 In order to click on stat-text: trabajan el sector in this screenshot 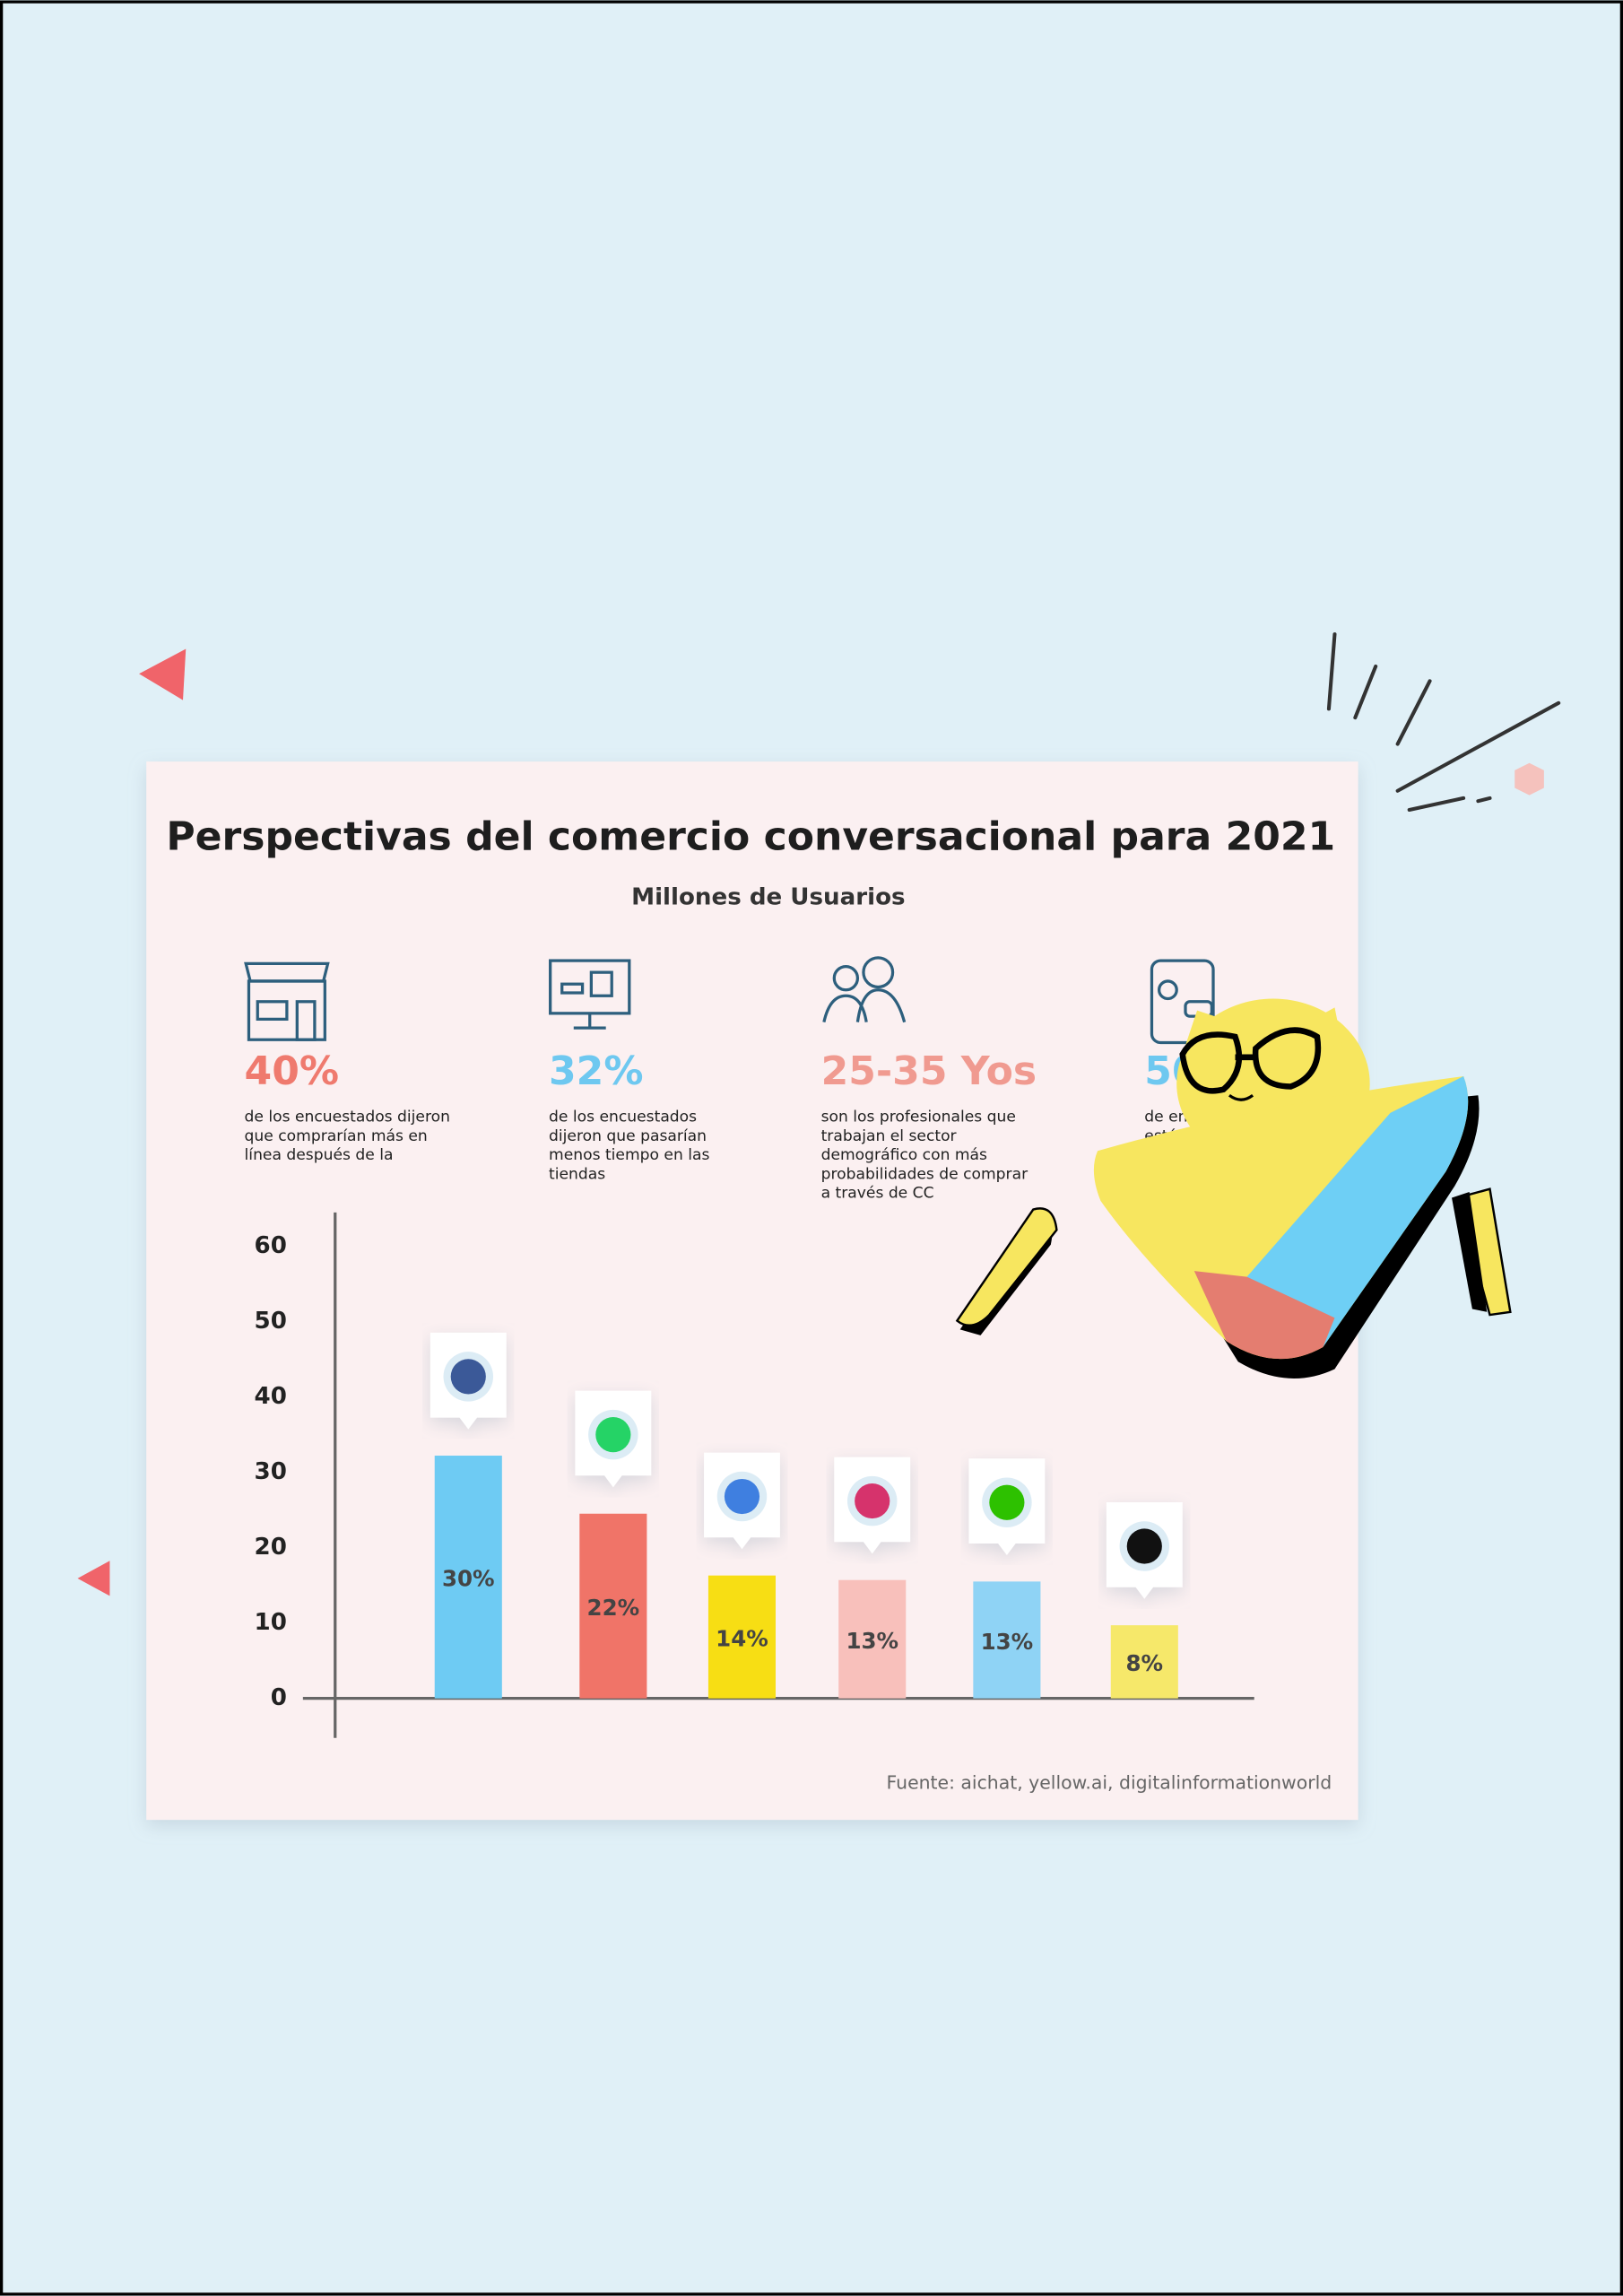, I will do `click(889, 1136)`.